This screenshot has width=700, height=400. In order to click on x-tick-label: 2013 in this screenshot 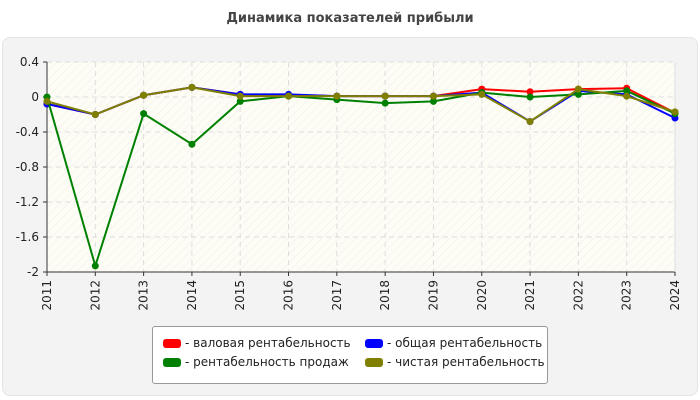, I will do `click(144, 295)`.